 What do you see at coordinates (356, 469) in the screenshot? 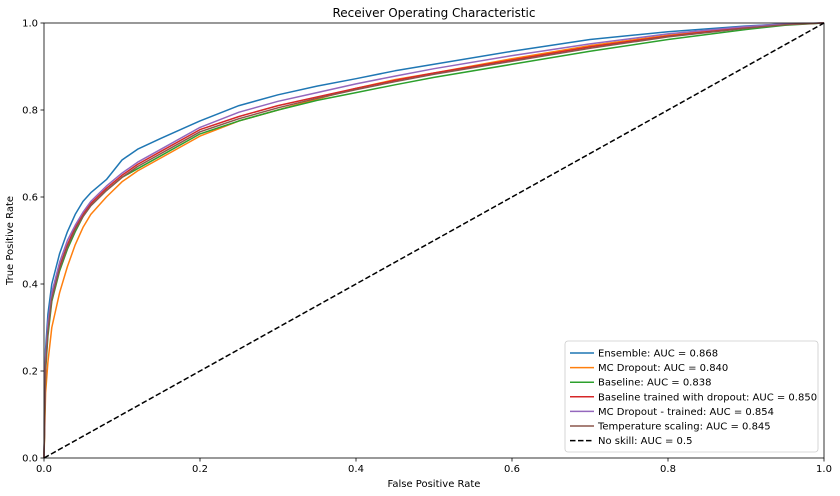
I see `x-tick-label: 0.4` at bounding box center [356, 469].